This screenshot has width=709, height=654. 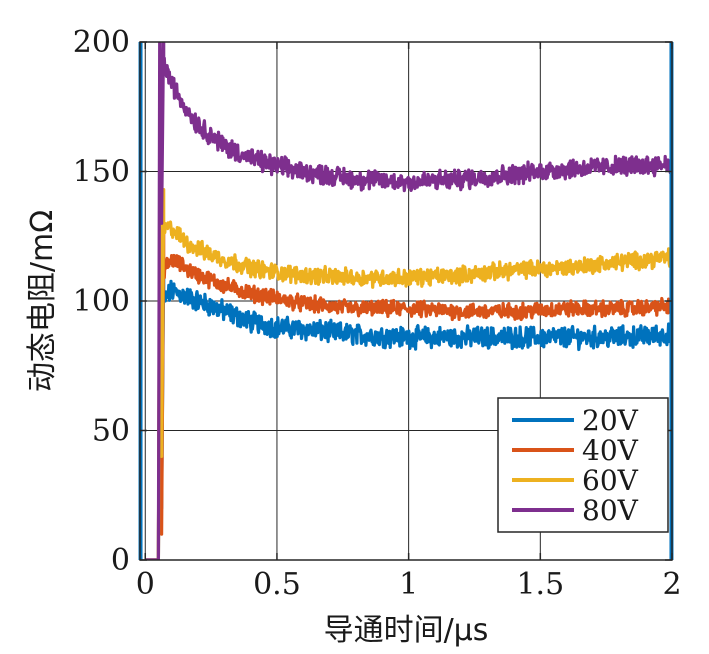 What do you see at coordinates (277, 584) in the screenshot?
I see `x-tick-label: 0.5` at bounding box center [277, 584].